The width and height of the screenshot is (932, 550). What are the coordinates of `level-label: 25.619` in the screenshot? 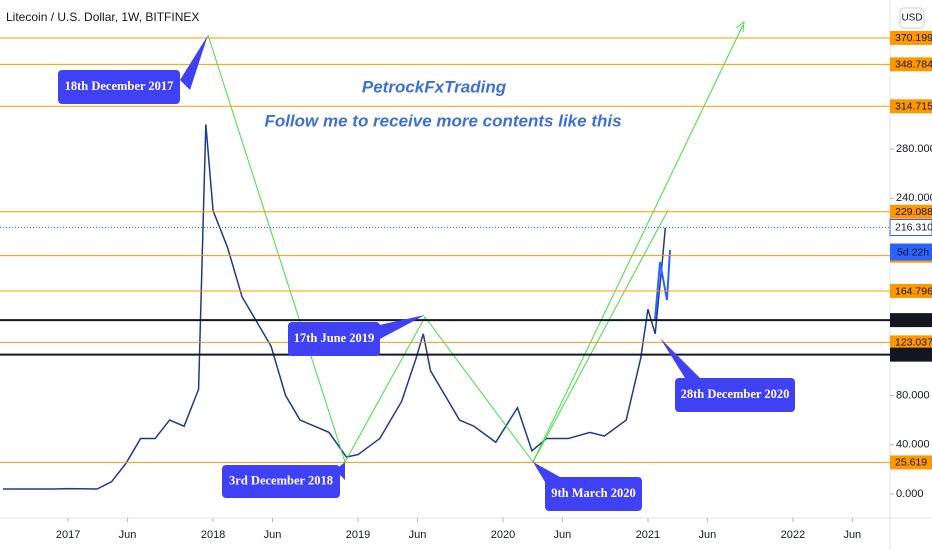 It's located at (911, 463).